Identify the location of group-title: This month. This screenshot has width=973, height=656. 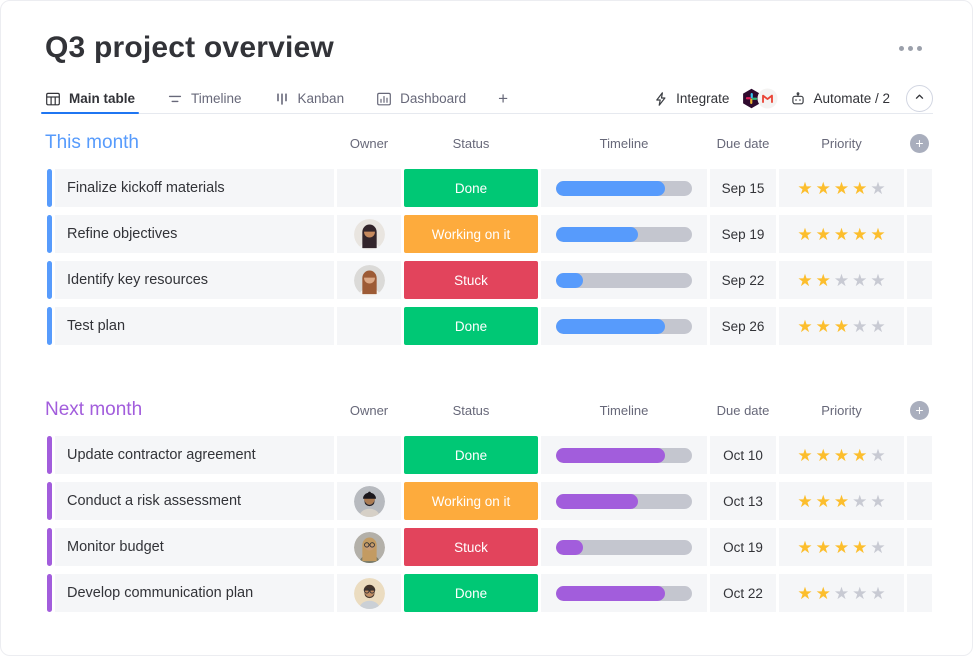
(92, 142).